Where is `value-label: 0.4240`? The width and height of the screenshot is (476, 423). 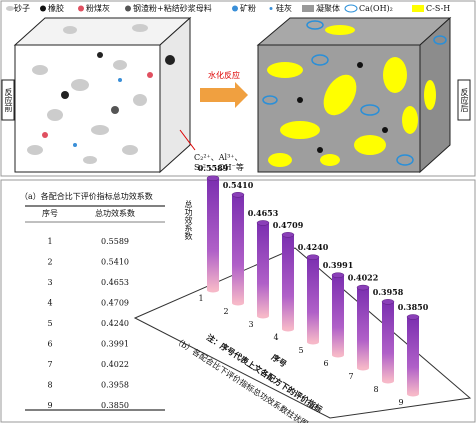 value-label: 0.4240 is located at coordinates (313, 247).